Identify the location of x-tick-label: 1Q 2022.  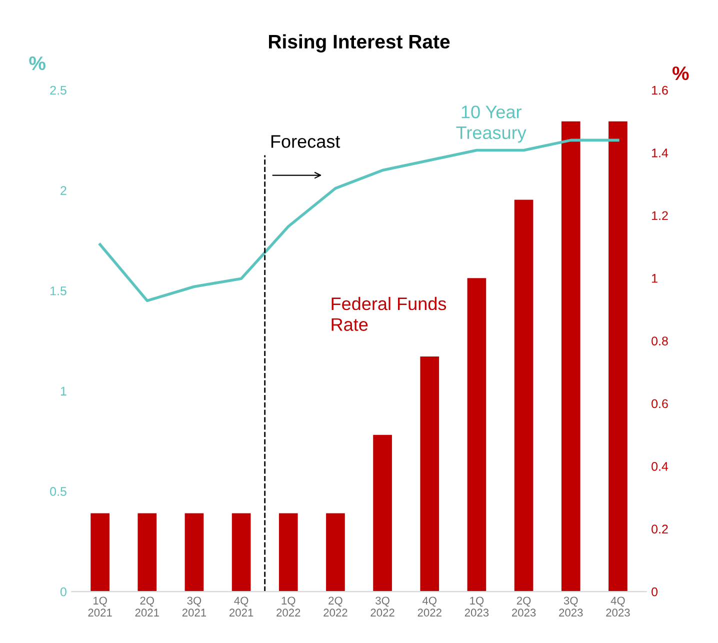
(288, 606).